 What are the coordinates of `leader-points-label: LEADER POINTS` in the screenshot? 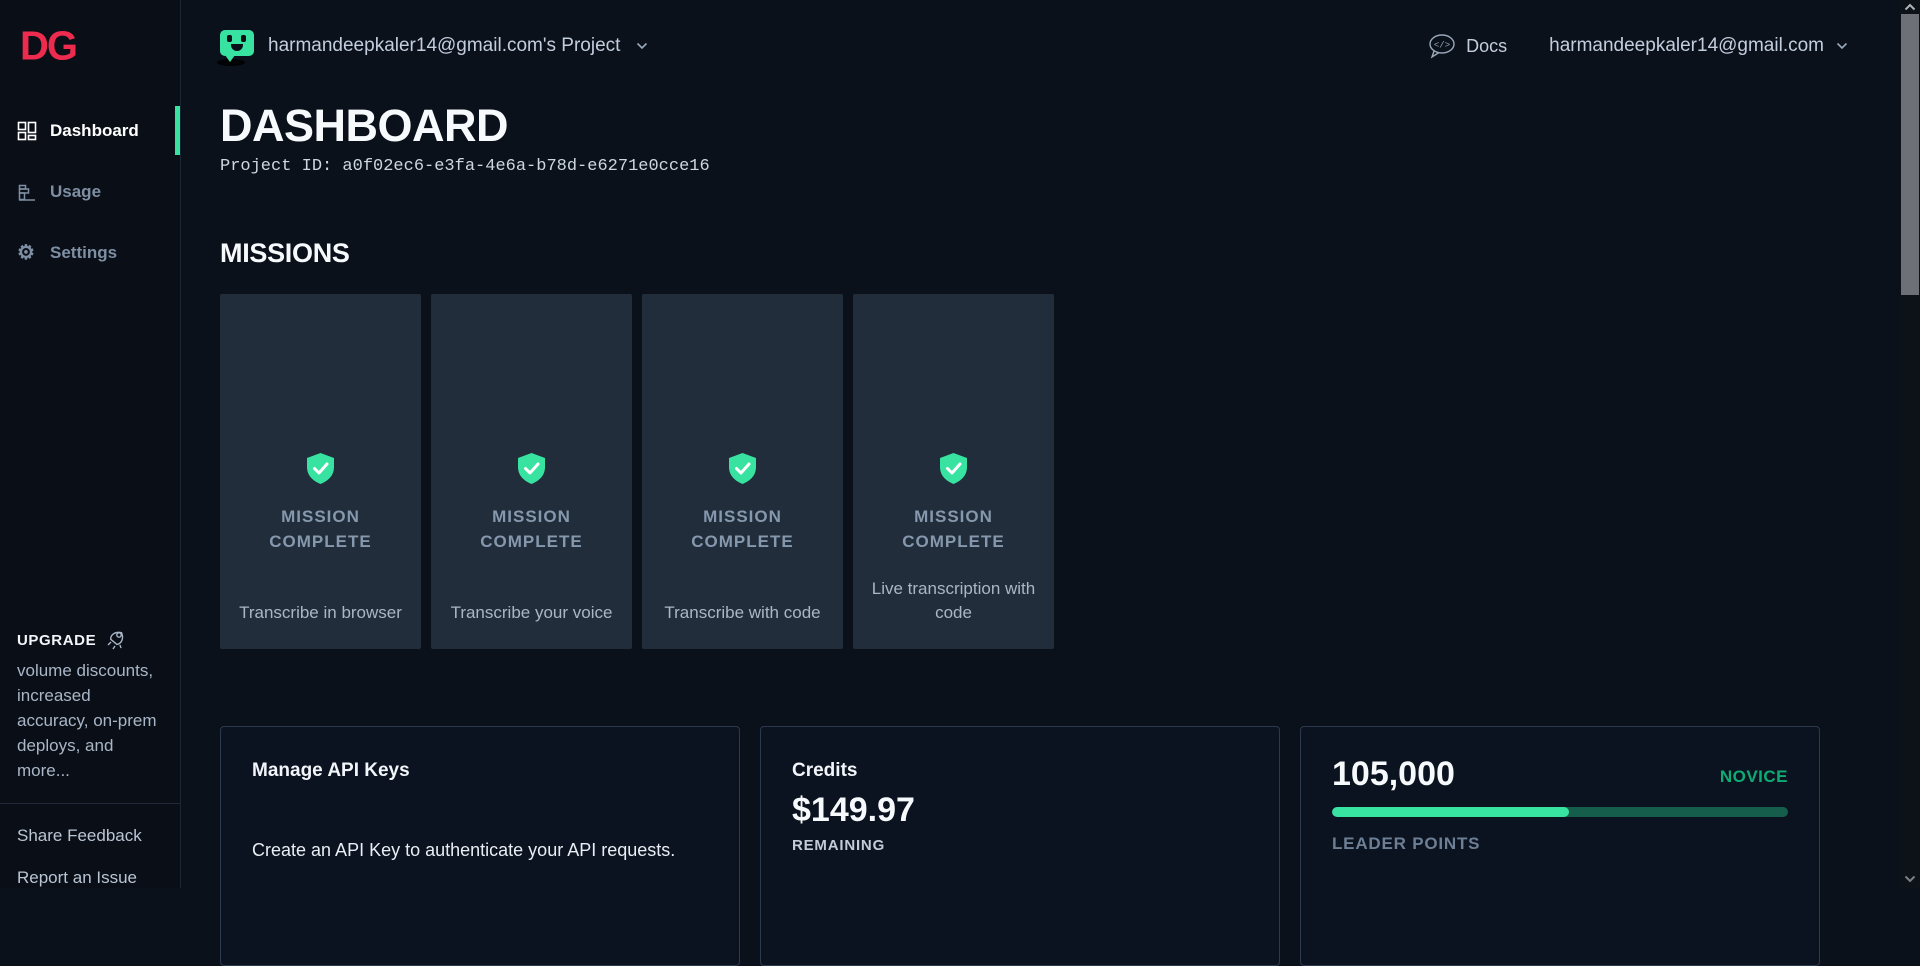 It's located at (1406, 844).